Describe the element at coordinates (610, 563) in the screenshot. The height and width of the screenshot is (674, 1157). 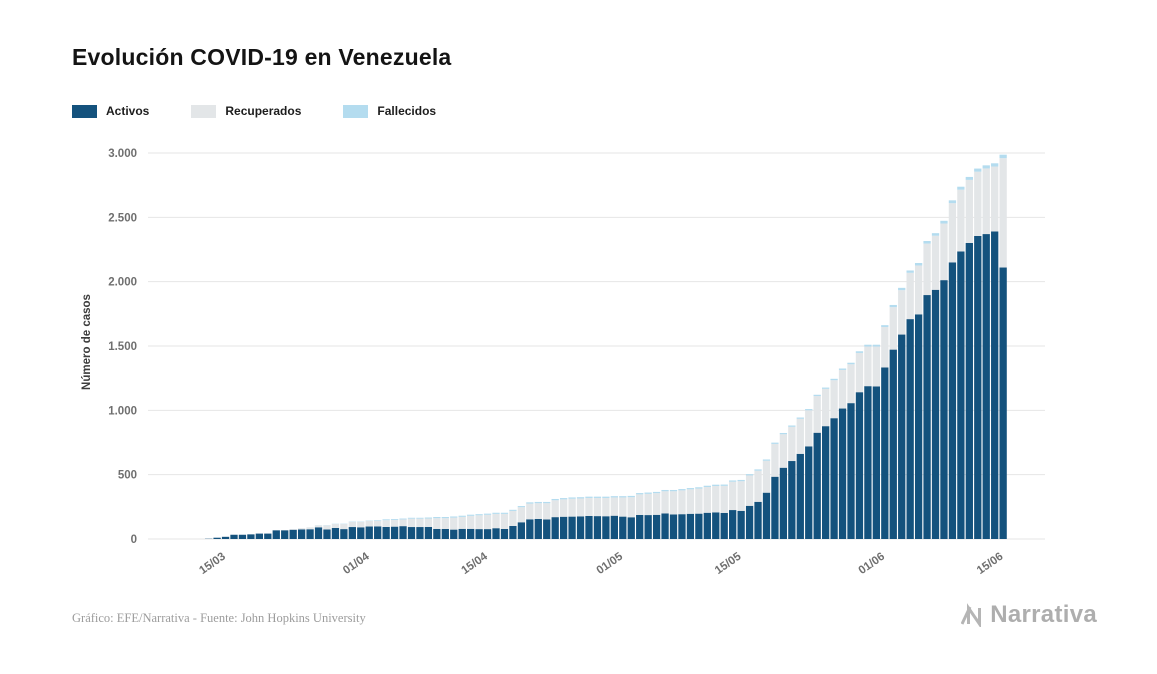
I see `x-tick-label: 01/05` at that location.